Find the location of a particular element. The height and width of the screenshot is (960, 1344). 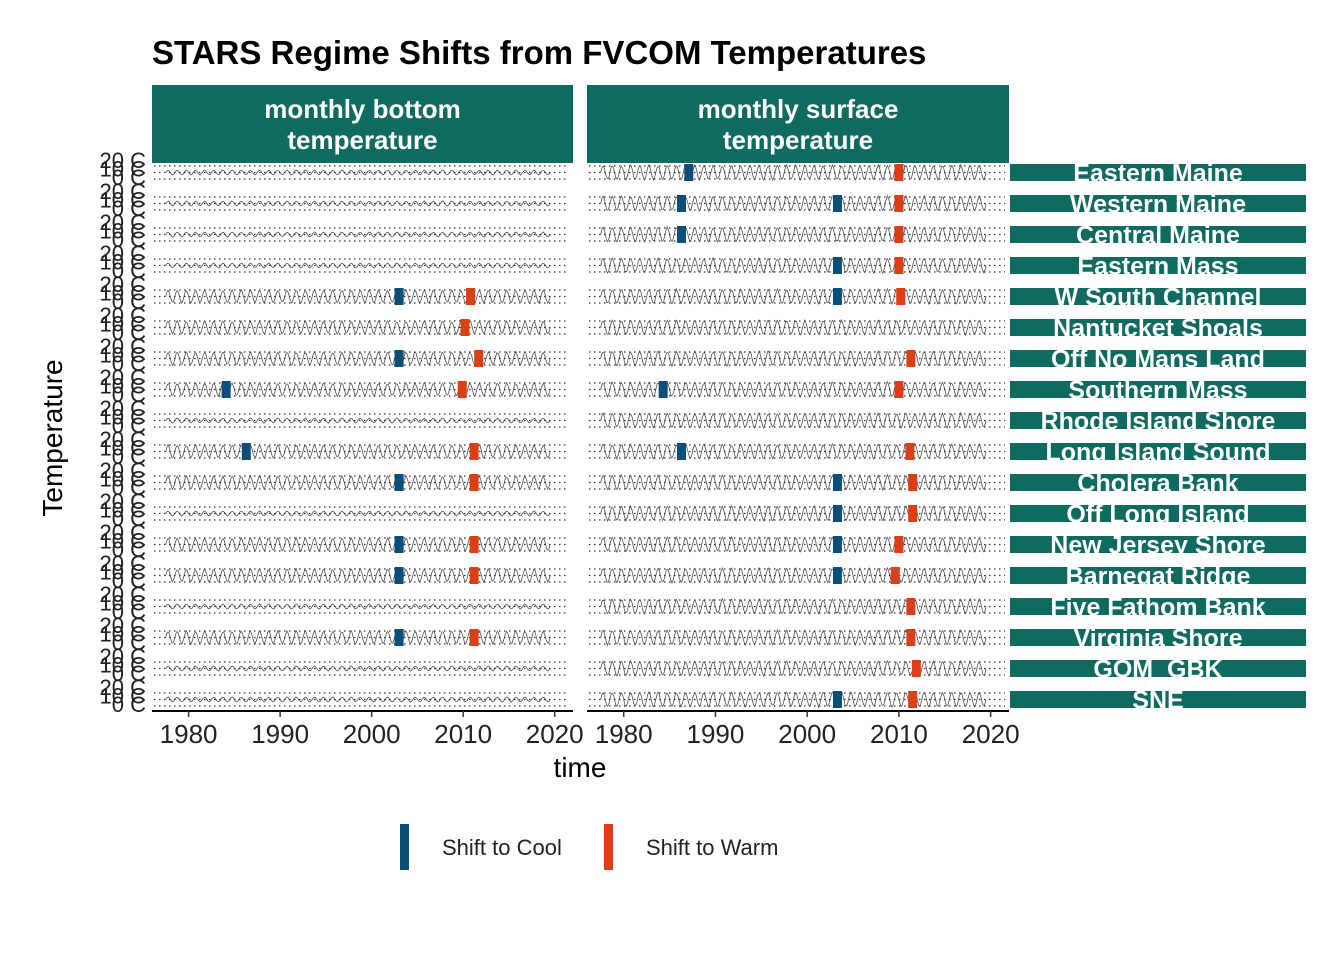

panel-strip is located at coordinates (362, 124).